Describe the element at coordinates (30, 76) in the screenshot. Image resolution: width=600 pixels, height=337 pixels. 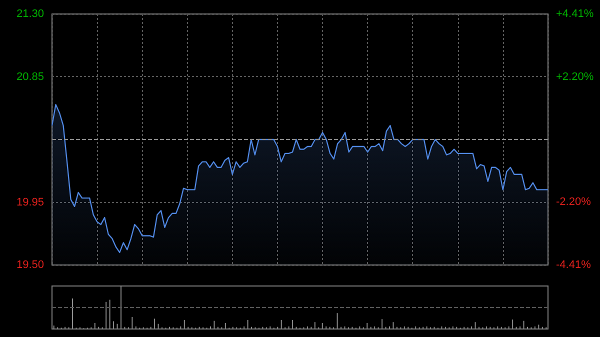
I see `y-tick-label: 20.85` at that location.